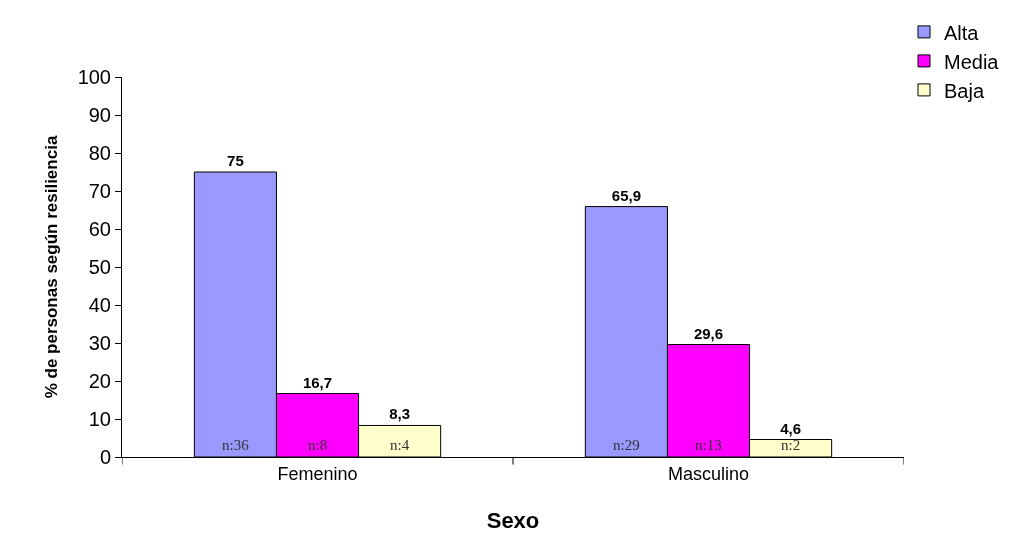 The height and width of the screenshot is (558, 1017). I want to click on annotation: n:29, so click(626, 445).